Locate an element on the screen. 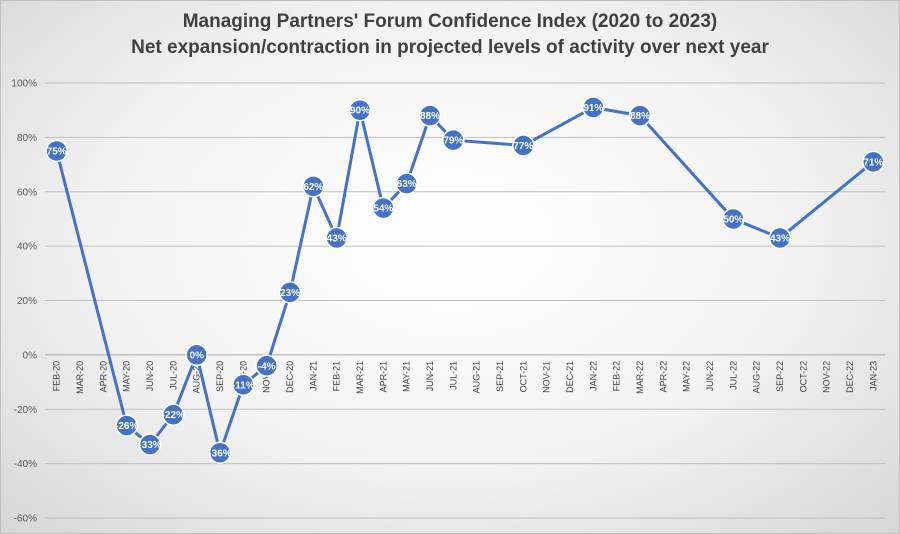 This screenshot has height=534, width=900. x-tick-label: AUG-21 is located at coordinates (477, 377).